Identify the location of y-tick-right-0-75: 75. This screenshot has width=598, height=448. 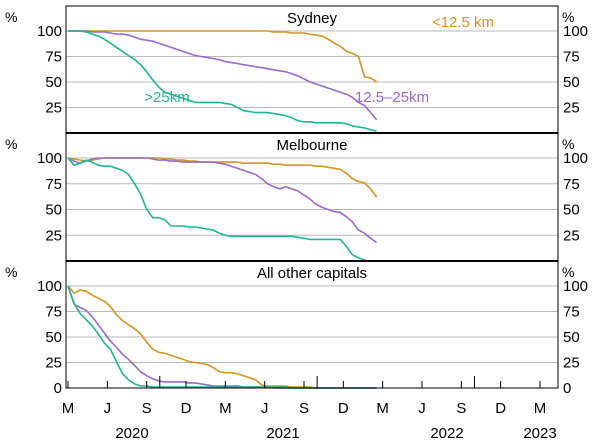
(571, 57).